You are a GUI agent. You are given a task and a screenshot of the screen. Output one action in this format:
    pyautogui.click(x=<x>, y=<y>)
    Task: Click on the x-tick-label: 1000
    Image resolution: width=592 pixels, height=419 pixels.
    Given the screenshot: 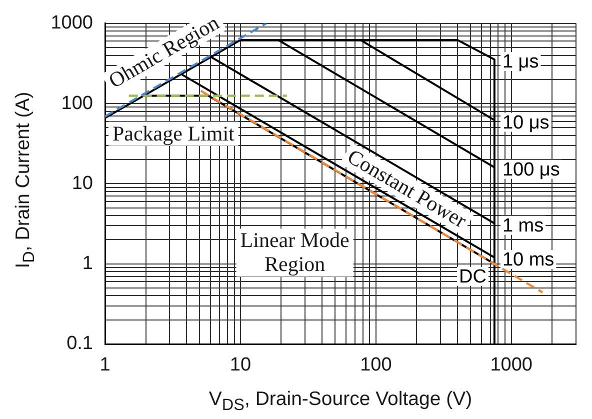 What is the action you would take?
    pyautogui.click(x=511, y=365)
    